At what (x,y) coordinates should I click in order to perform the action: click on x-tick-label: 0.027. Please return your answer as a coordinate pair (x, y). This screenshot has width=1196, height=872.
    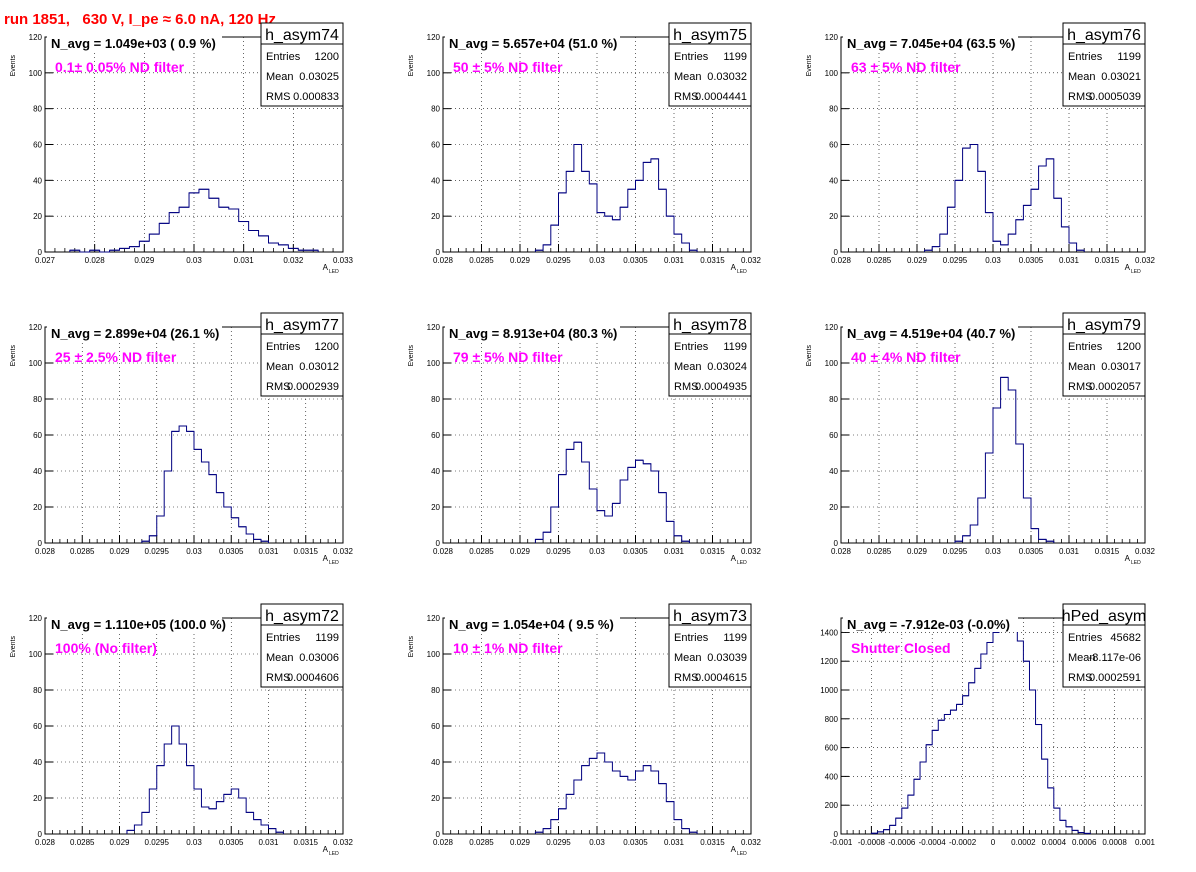
    Looking at the image, I should click on (45, 260).